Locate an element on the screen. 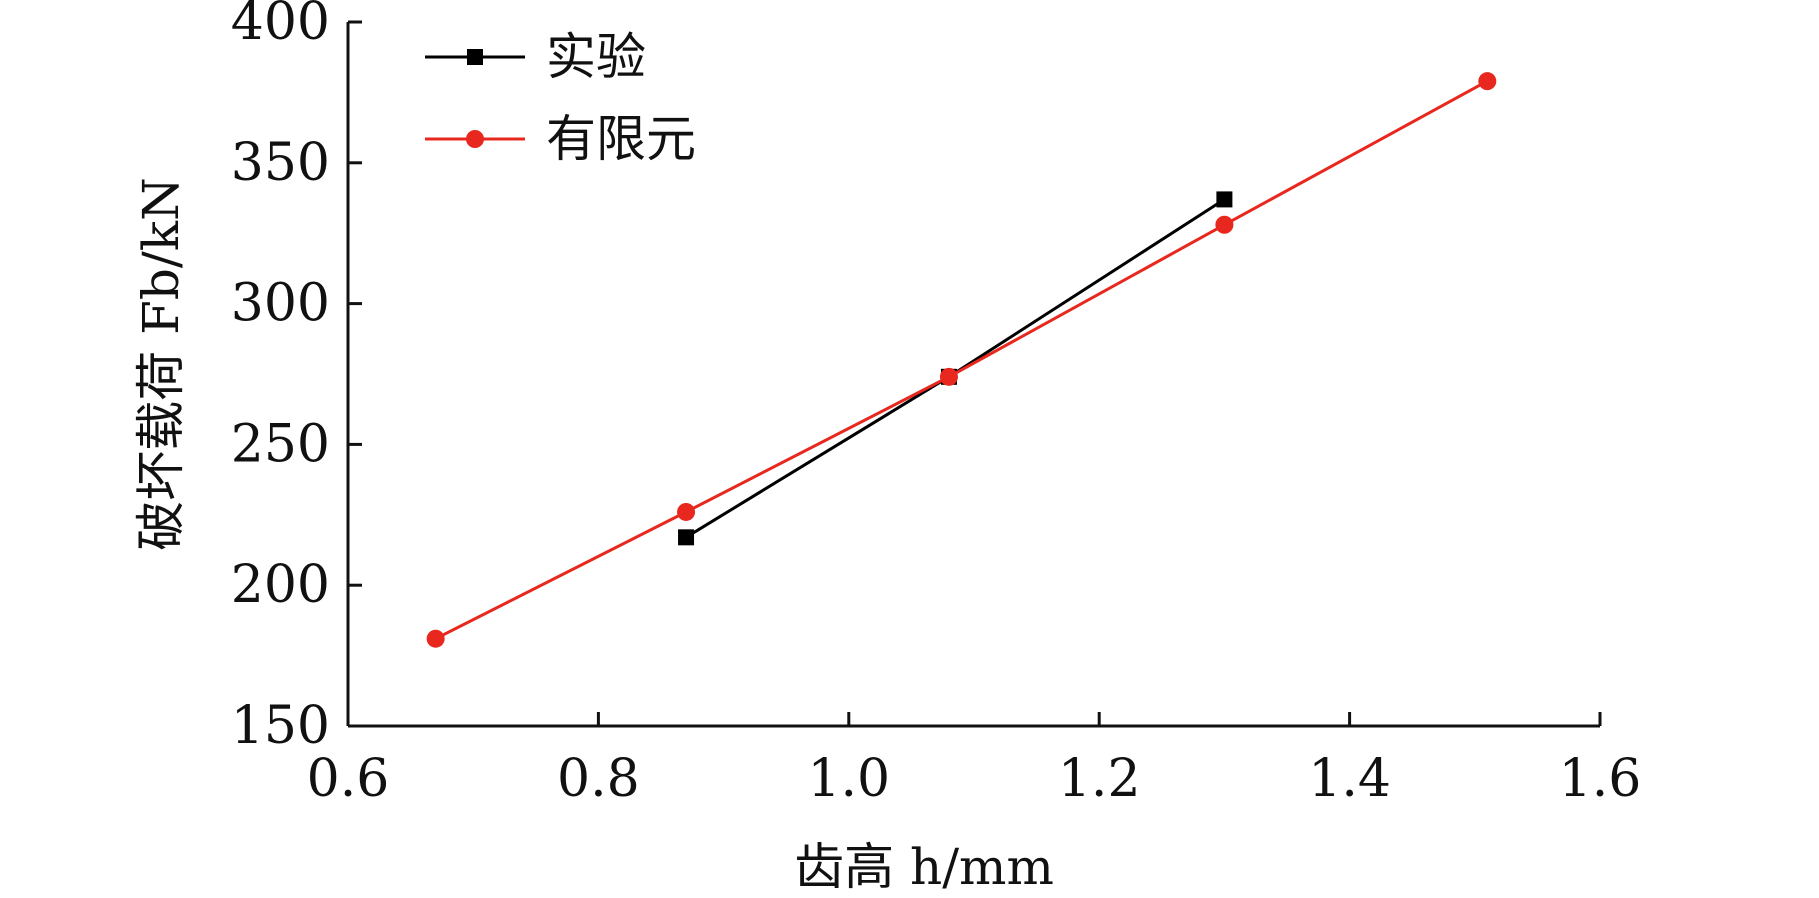 Image resolution: width=1819 pixels, height=898 pixels. y-tick-label: 300 is located at coordinates (280, 304).